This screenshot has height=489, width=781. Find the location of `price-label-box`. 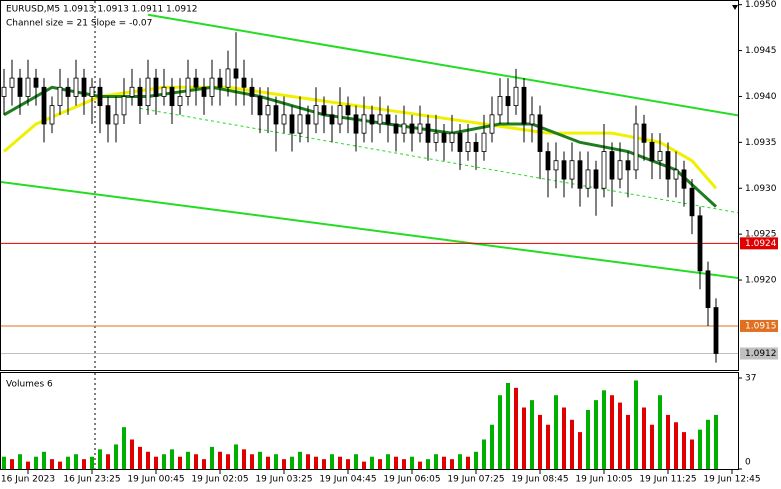

price-label-box is located at coordinates (759, 325).